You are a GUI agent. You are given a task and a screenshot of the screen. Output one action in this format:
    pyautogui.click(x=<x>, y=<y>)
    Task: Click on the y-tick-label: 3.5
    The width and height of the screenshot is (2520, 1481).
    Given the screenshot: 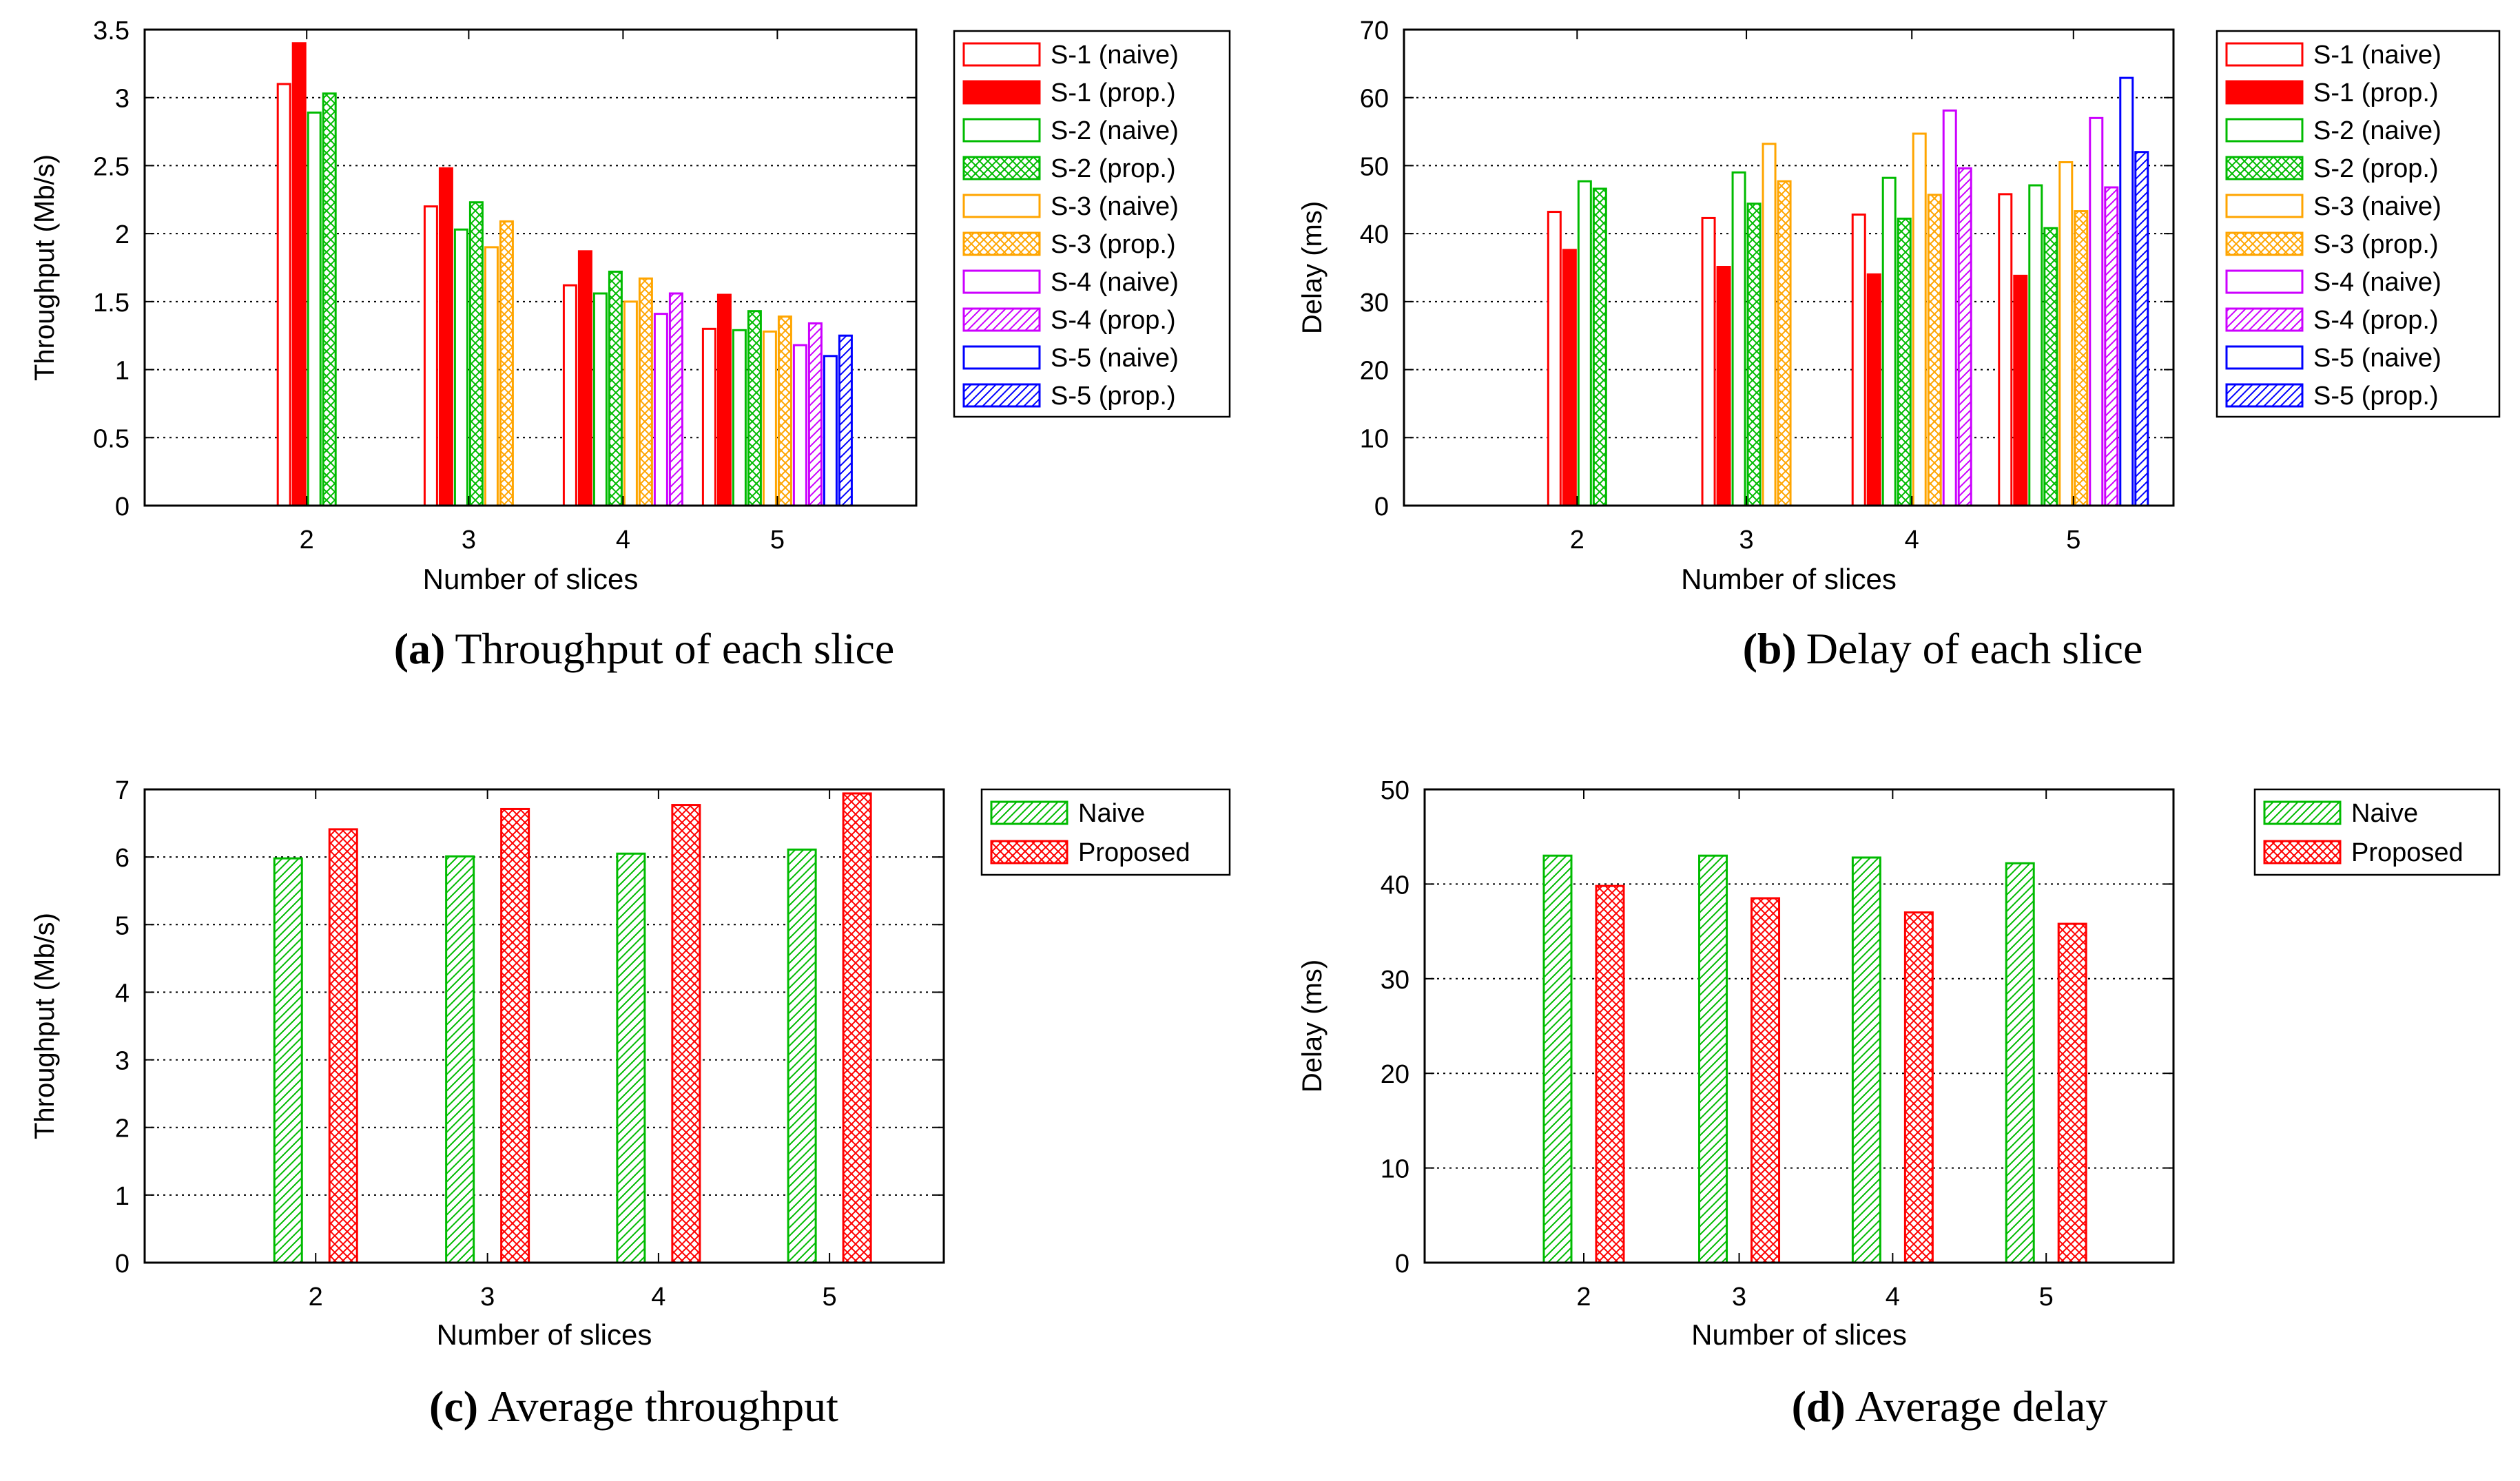 What is the action you would take?
    pyautogui.click(x=111, y=31)
    